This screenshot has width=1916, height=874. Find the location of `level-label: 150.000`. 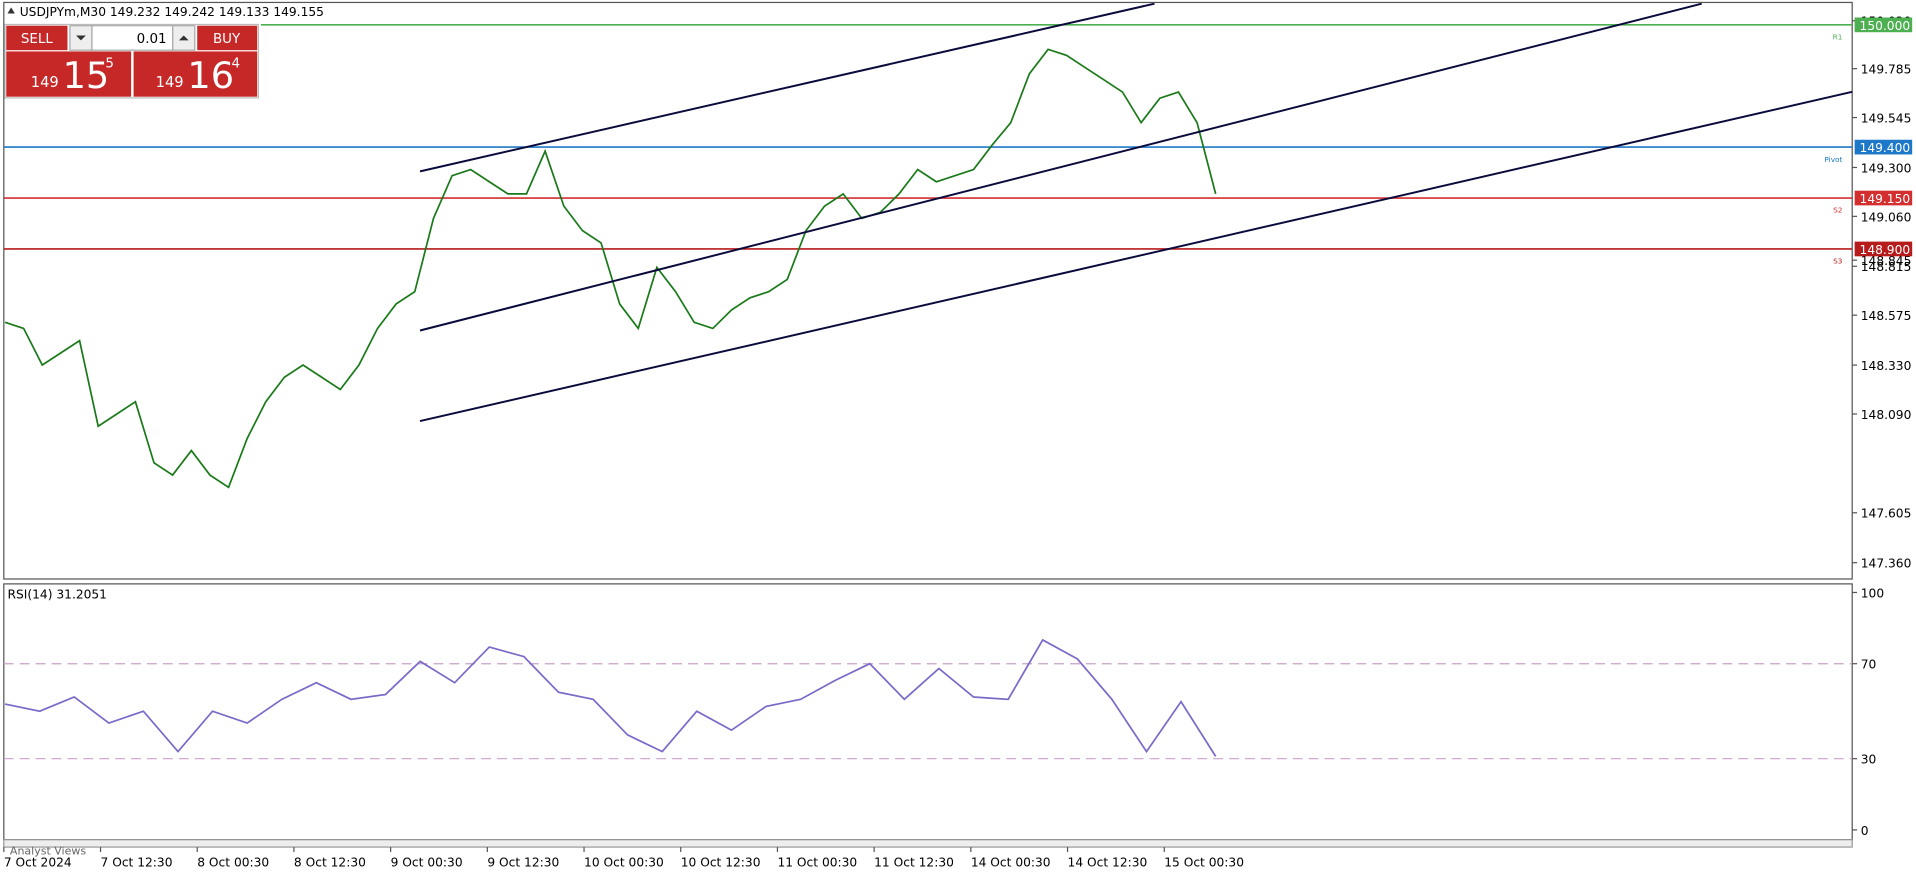

level-label: 150.000 is located at coordinates (1885, 26).